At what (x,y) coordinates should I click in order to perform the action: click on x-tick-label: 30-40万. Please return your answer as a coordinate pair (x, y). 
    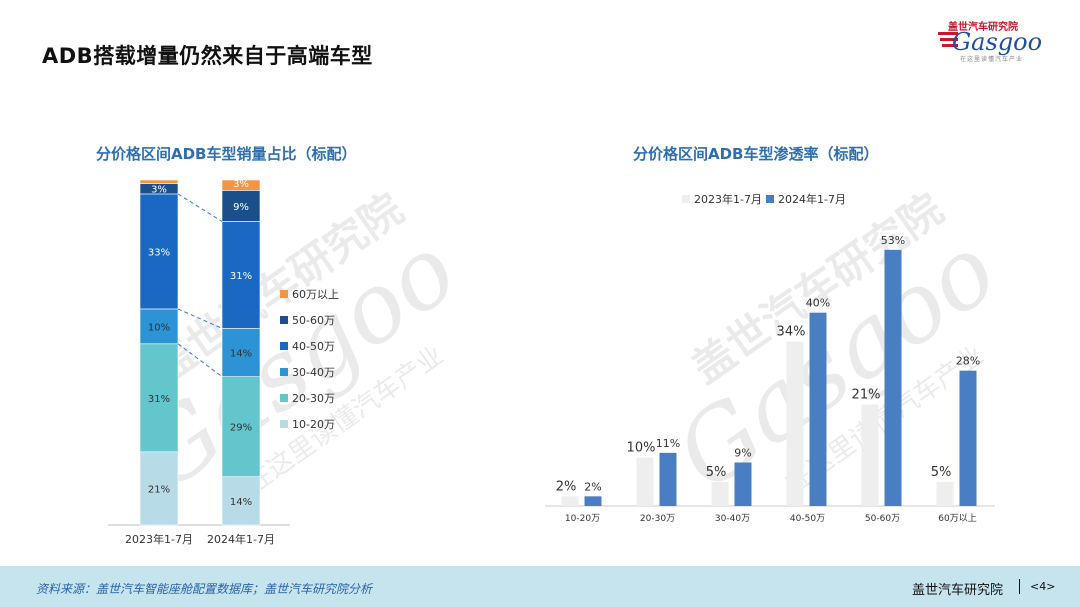
    Looking at the image, I should click on (732, 519).